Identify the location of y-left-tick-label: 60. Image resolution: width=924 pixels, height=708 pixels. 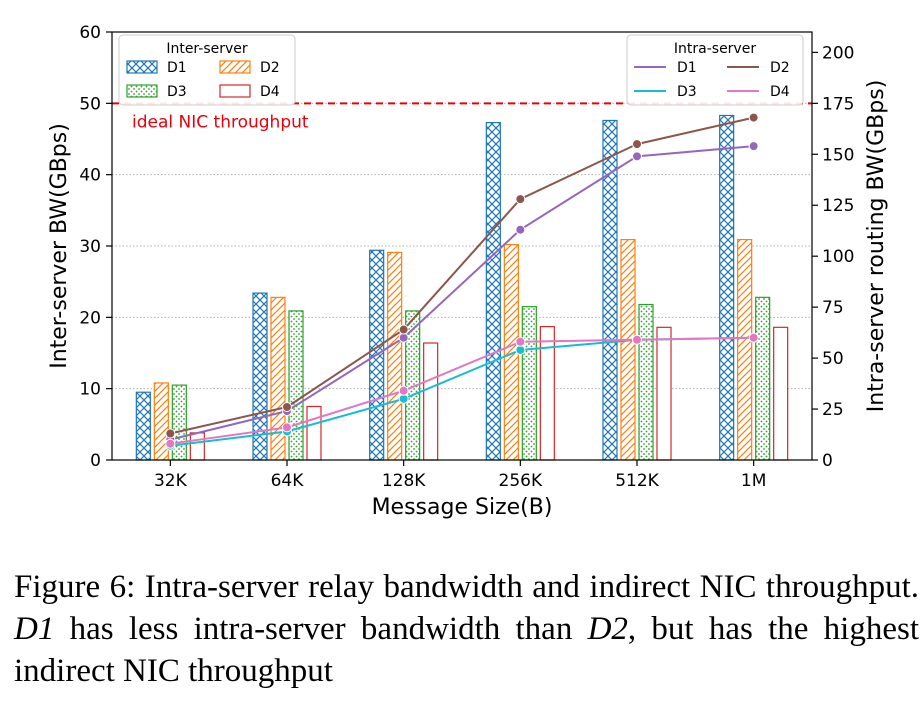
(90, 33).